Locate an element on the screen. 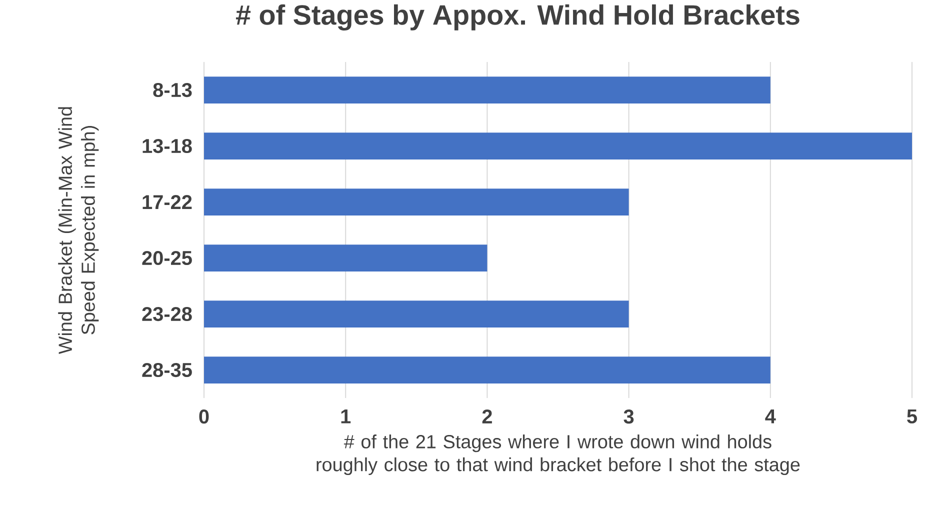 This screenshot has width=945, height=529. x-tick-label: 0 is located at coordinates (204, 417).